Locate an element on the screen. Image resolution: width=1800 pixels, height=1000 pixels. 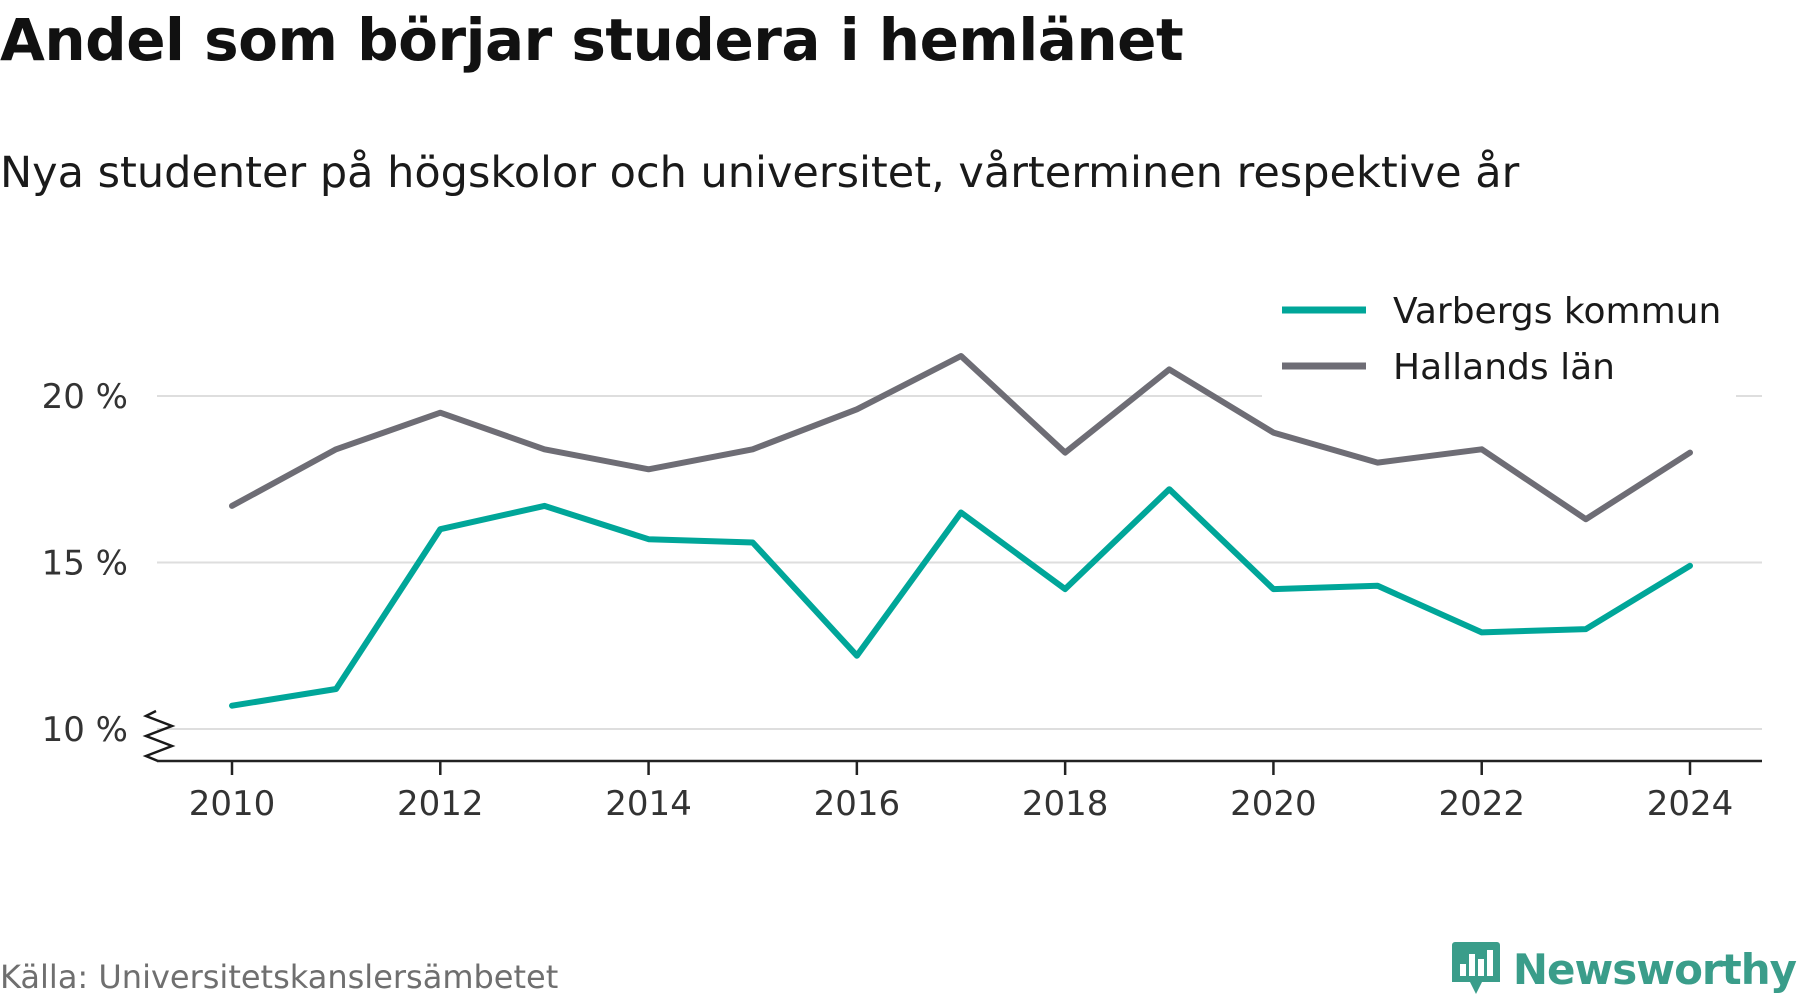
brand-name: Newsworthy is located at coordinates (1654, 969).